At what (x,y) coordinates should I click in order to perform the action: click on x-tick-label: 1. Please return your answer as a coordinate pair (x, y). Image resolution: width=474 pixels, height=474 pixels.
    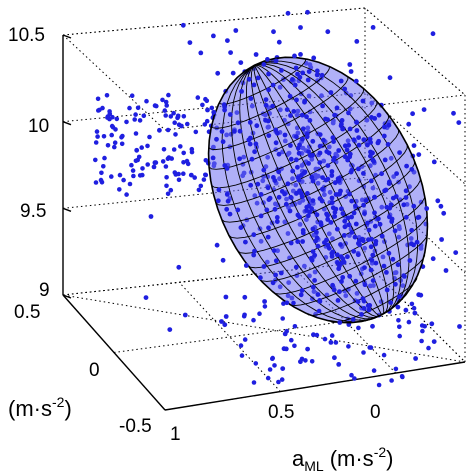
    Looking at the image, I should click on (175, 434).